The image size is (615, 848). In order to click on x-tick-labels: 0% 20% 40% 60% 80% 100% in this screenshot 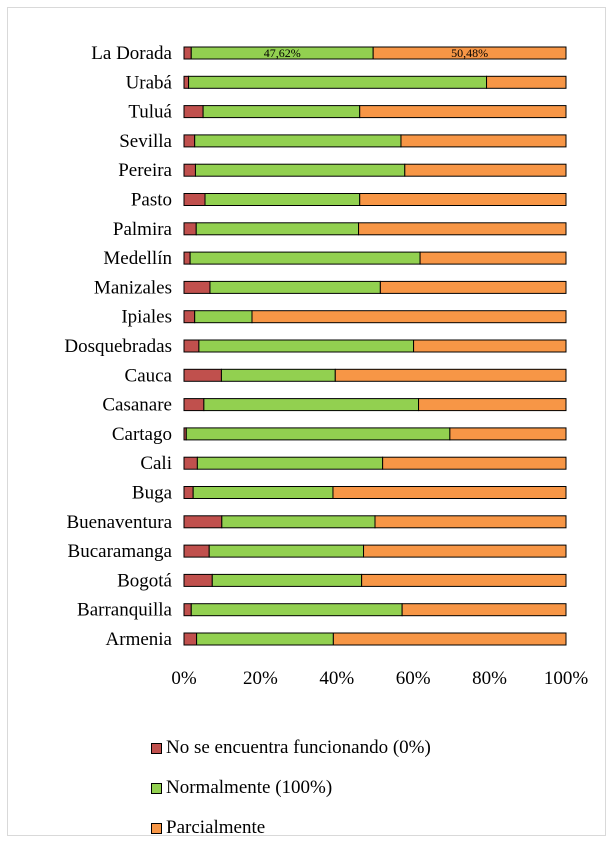, I will do `click(379, 678)`.